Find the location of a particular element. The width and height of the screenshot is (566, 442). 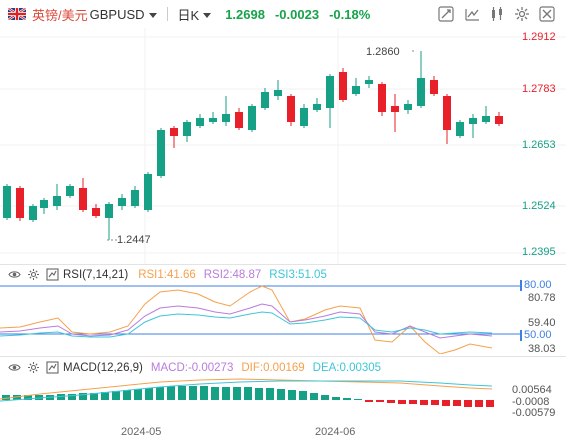

low-price-label: 1.2447 is located at coordinates (134, 240).